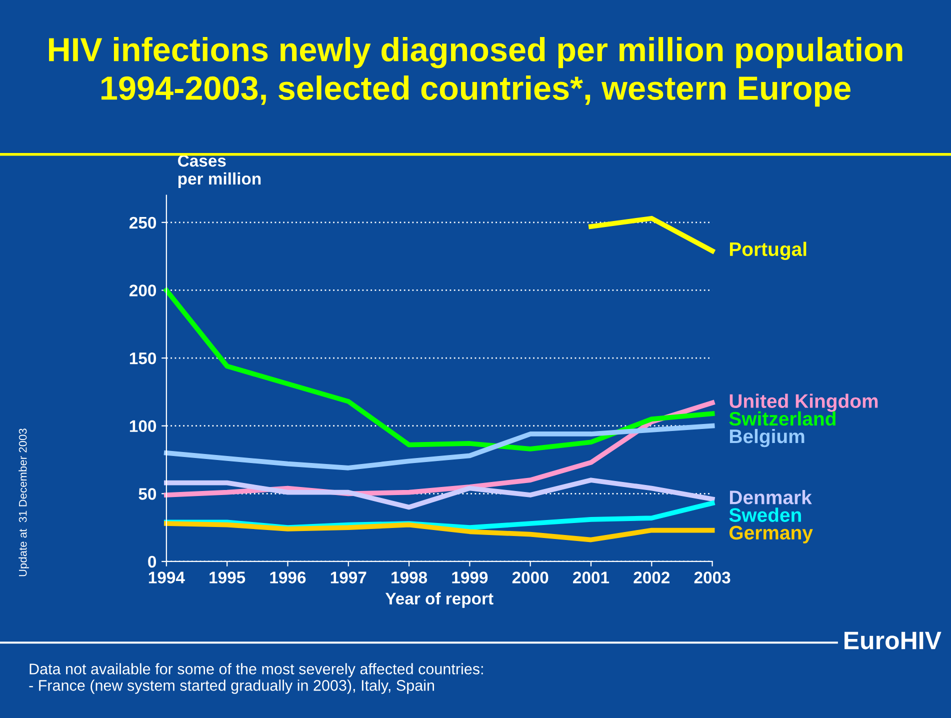 Image resolution: width=951 pixels, height=718 pixels. What do you see at coordinates (410, 578) in the screenshot?
I see `x-tick-label: 1998` at bounding box center [410, 578].